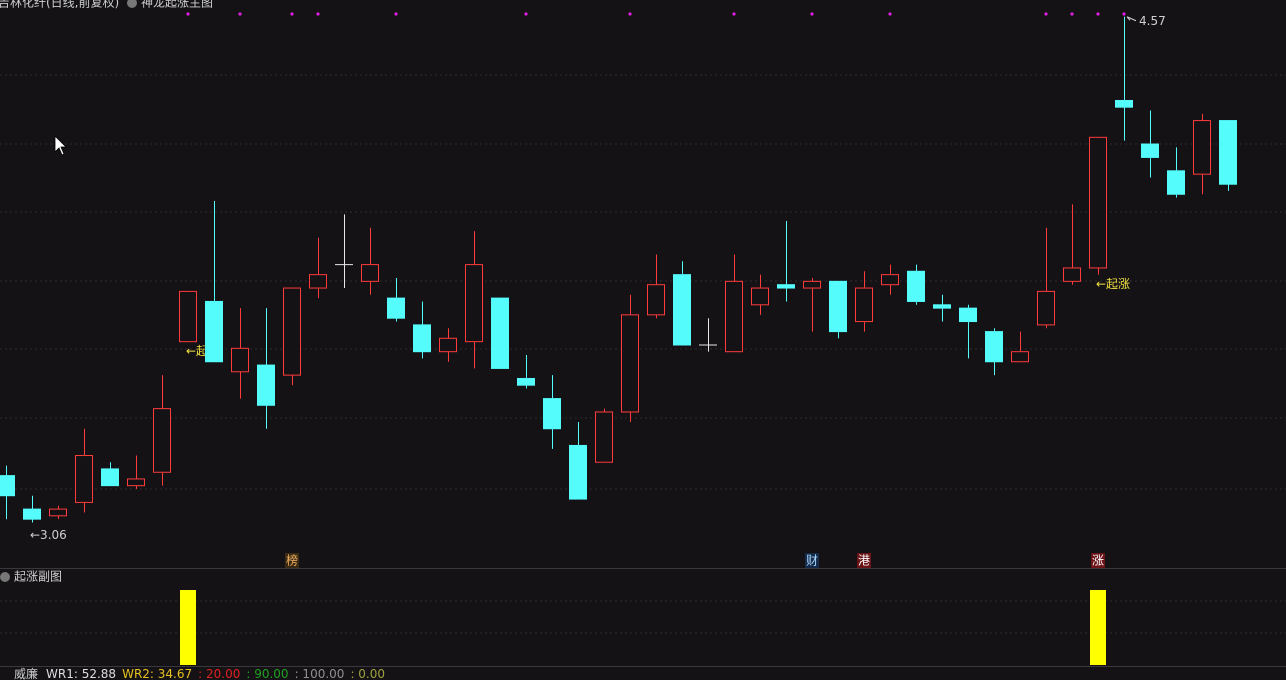 This screenshot has width=1286, height=680. What do you see at coordinates (177, 5) in the screenshot?
I see `chart-subtitle: 神龙起涨主图` at bounding box center [177, 5].